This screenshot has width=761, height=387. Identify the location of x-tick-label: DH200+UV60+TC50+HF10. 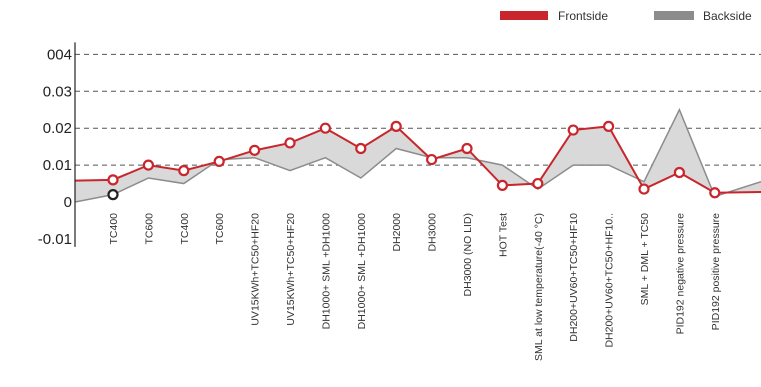
(574, 277).